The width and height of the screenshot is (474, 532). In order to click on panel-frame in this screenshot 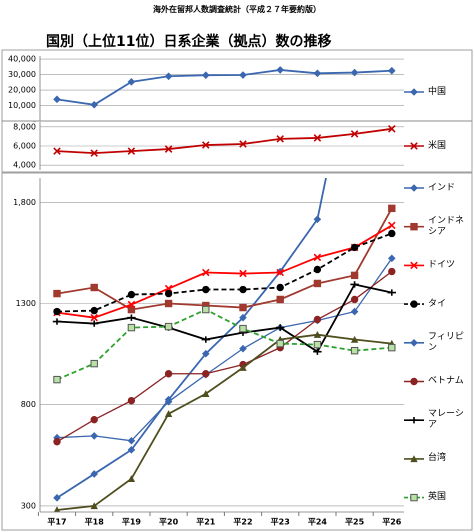, I will do `click(237, 85)`.